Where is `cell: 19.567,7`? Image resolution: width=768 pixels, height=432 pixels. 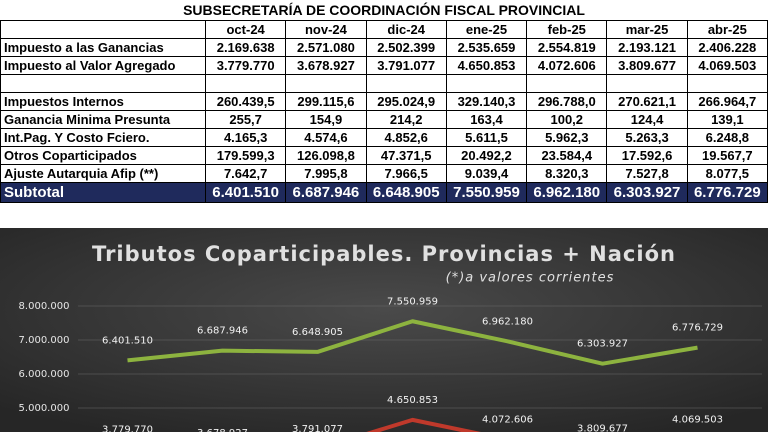 cell: 19.567,7 is located at coordinates (727, 155).